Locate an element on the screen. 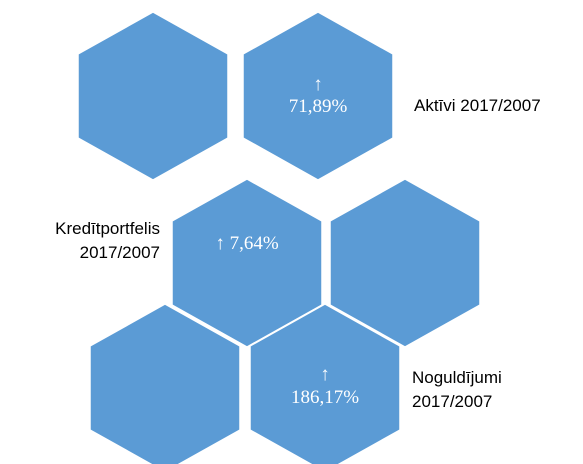  label: Kredītportfelis is located at coordinates (107, 228).